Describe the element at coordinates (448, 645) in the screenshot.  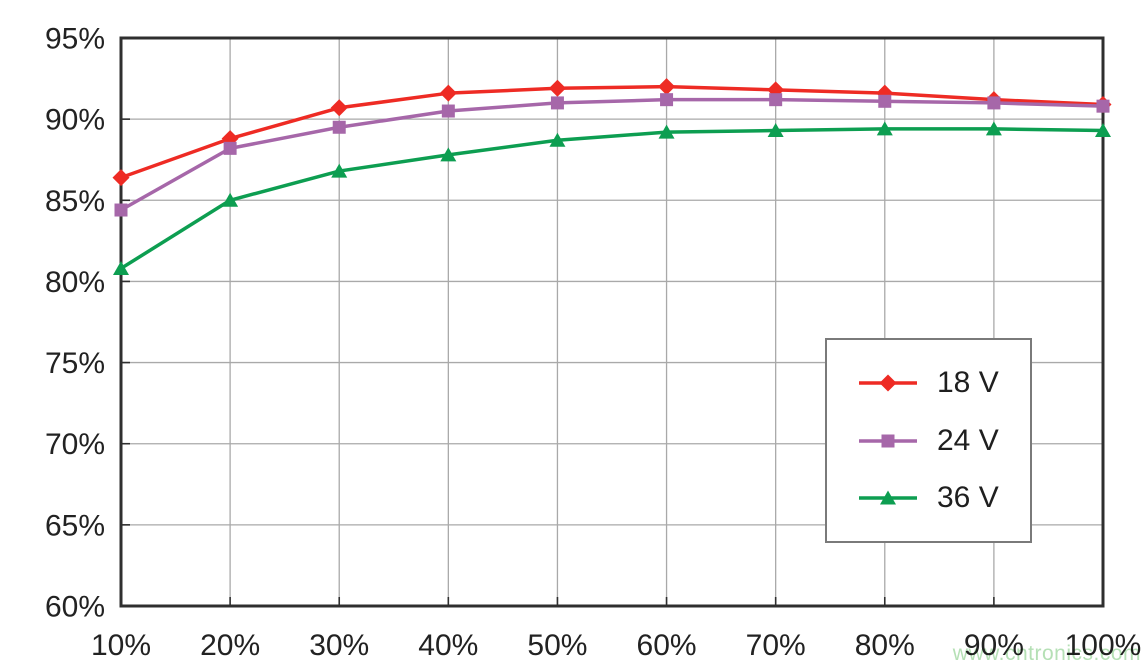
I see `x-axis-label-40: 40%` at that location.